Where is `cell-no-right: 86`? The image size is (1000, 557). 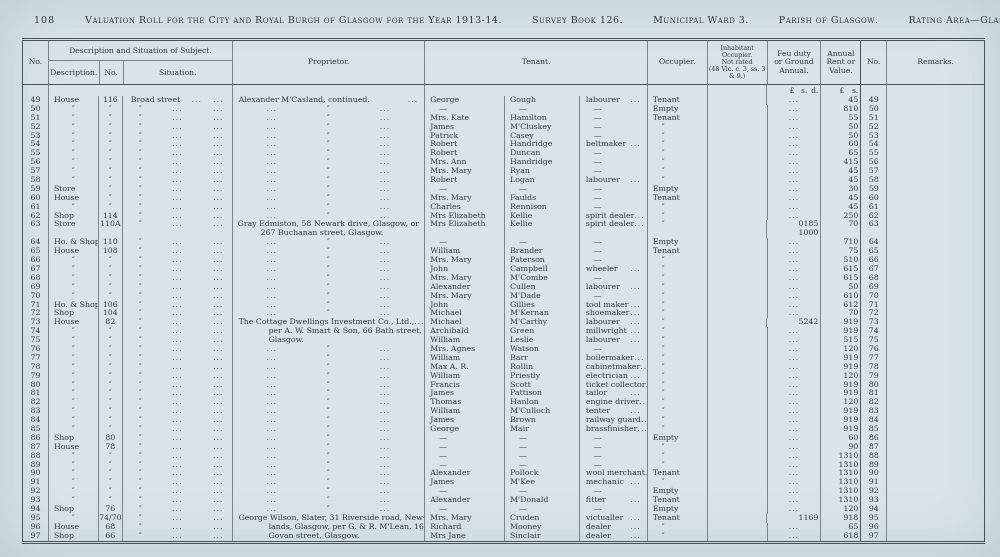 cell-no-right: 86 is located at coordinates (874, 438).